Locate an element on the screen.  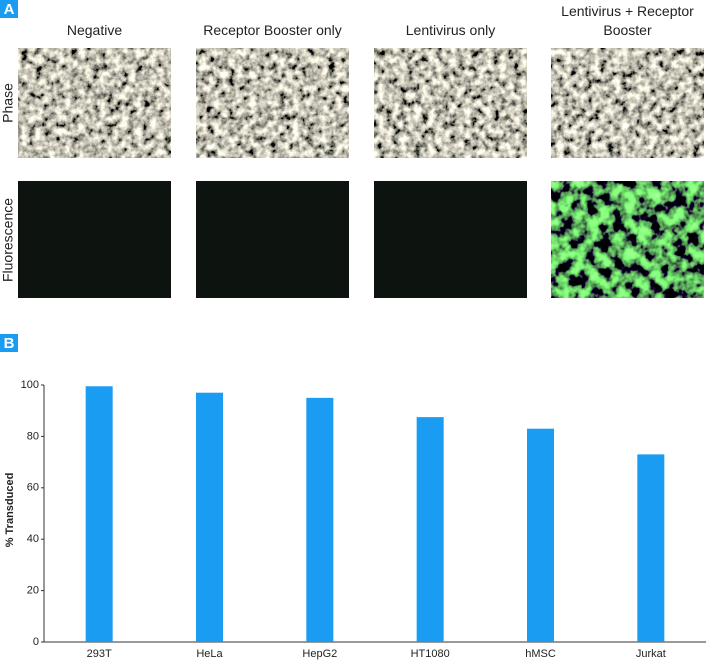
y-tick-label: 0 is located at coordinates (36, 642).